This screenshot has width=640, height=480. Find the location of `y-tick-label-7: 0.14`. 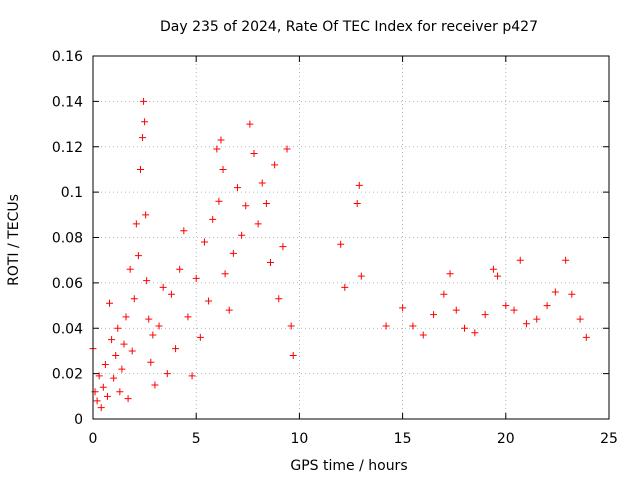

y-tick-label-7: 0.14 is located at coordinates (67, 102).